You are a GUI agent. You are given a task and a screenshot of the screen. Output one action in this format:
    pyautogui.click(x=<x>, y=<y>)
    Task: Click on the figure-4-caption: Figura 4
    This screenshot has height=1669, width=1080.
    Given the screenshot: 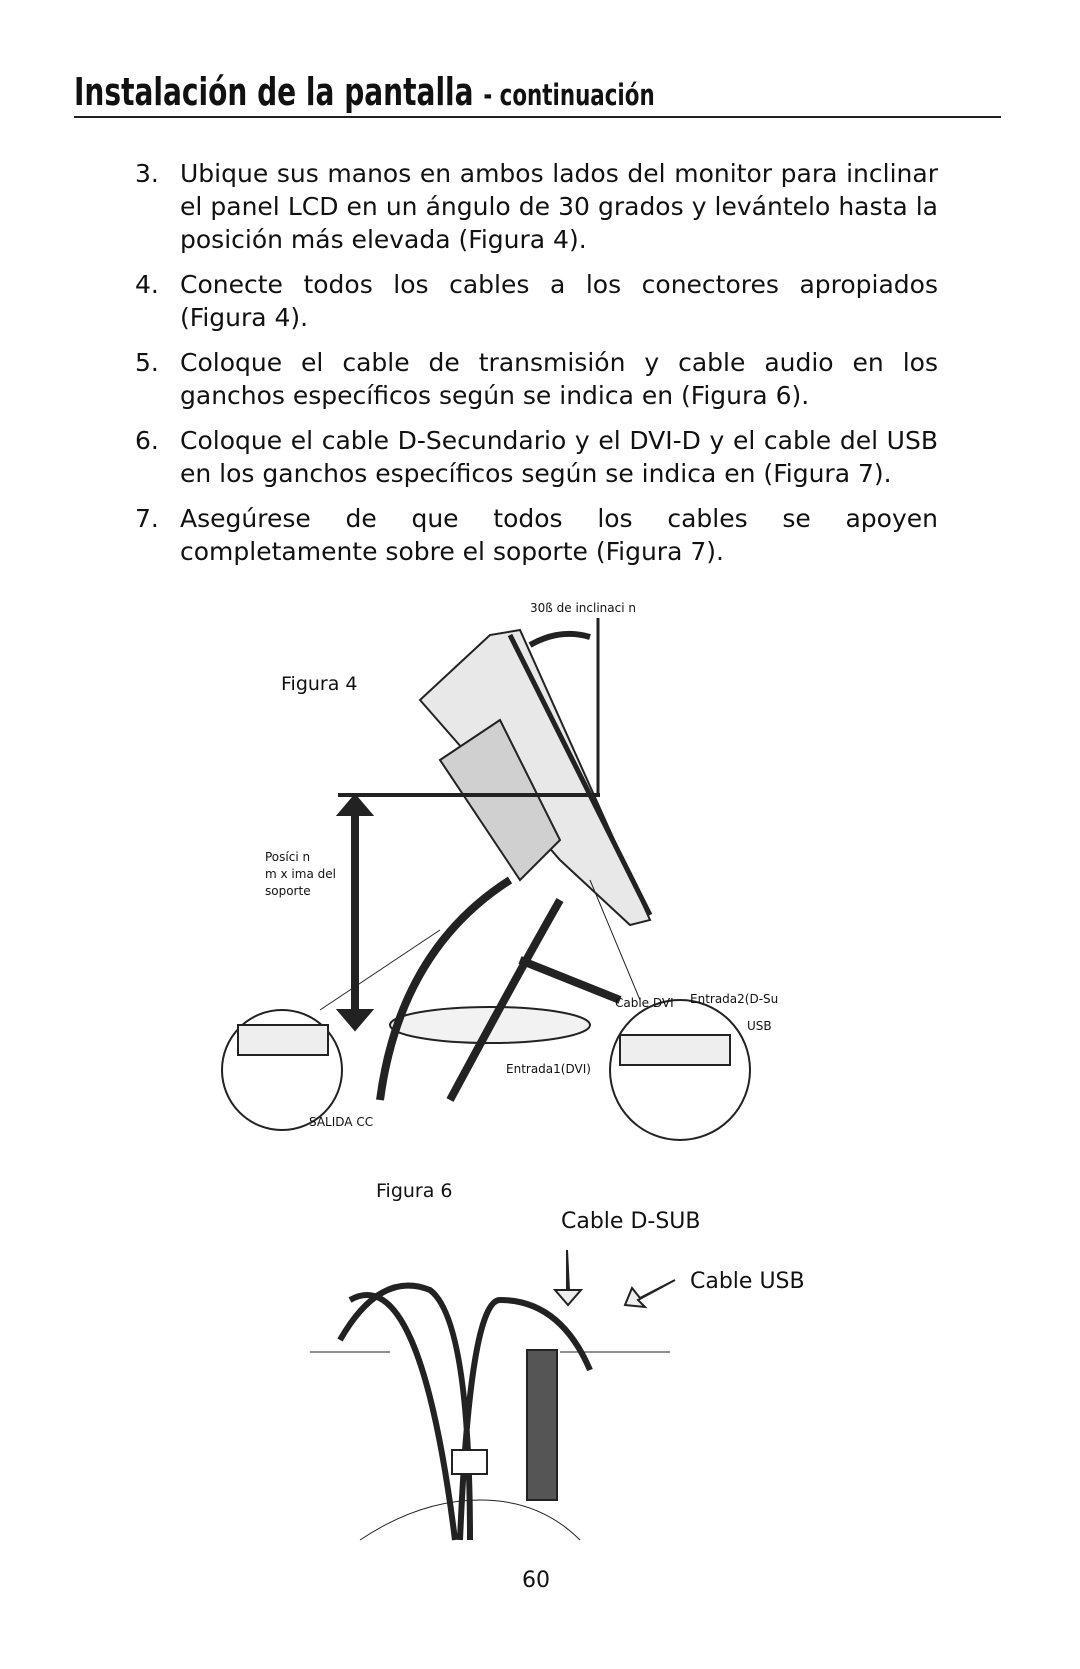 What is the action you would take?
    pyautogui.click(x=319, y=684)
    